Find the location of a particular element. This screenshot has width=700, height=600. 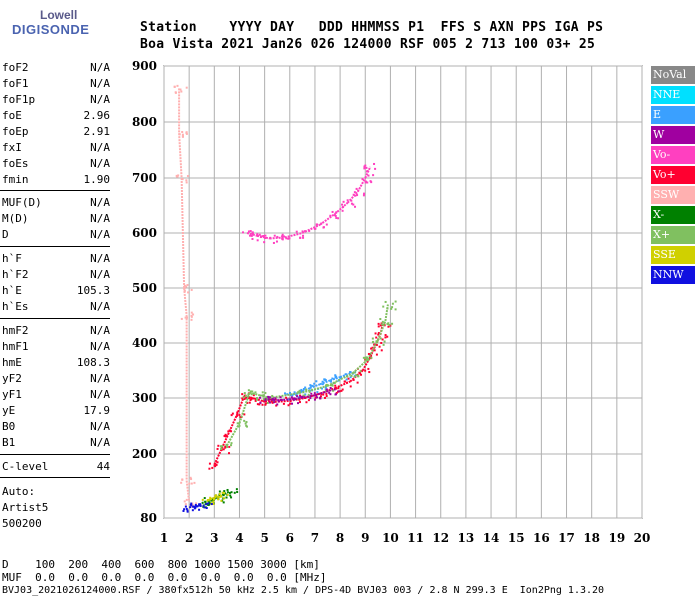

param-row: M(D) N/A is located at coordinates (56, 219).